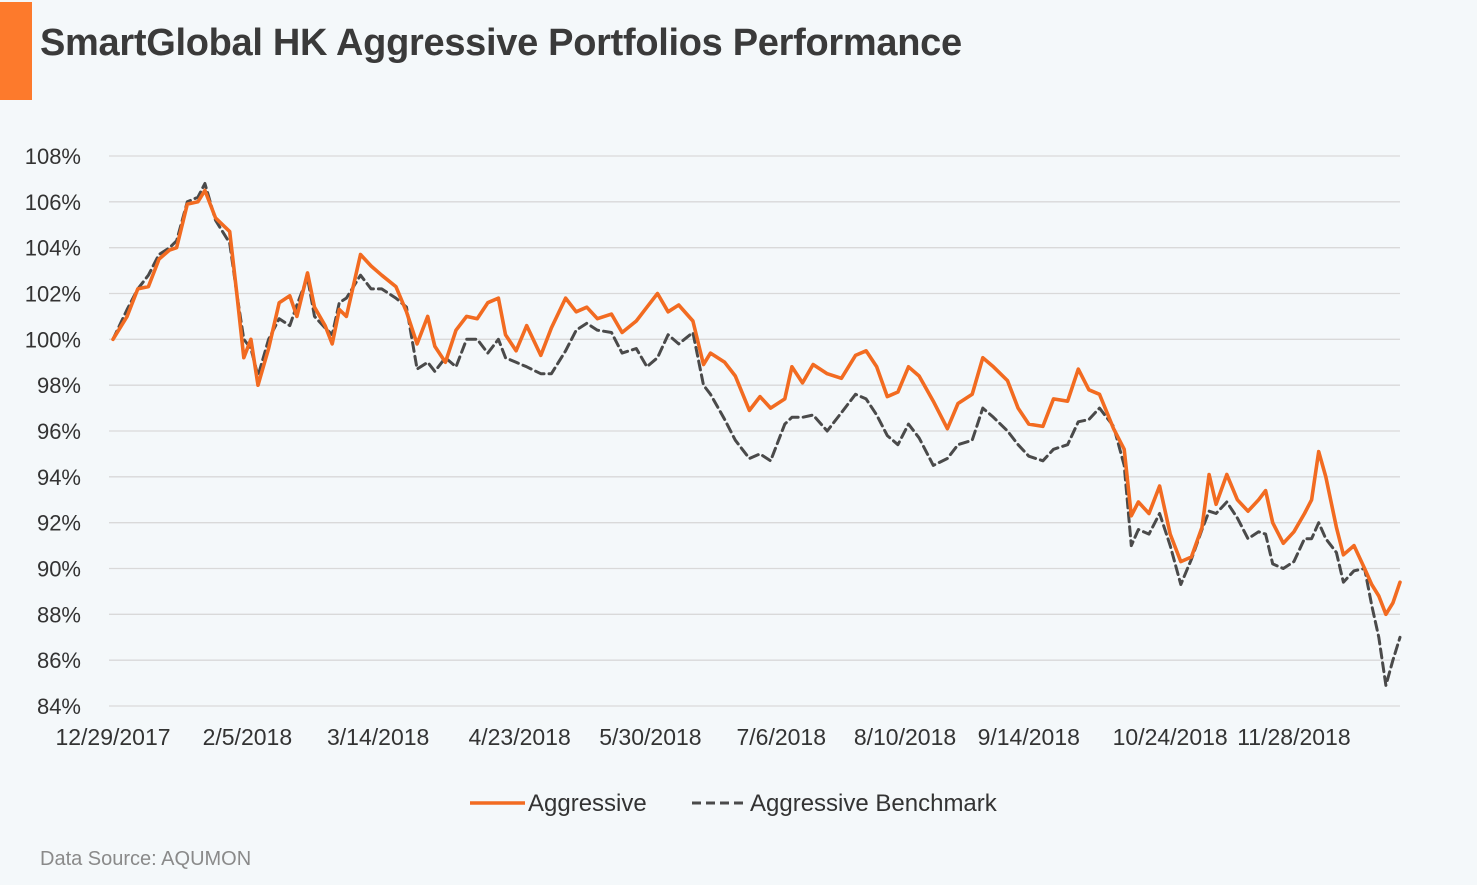 The height and width of the screenshot is (885, 1477). I want to click on y-tick-label: 90%, so click(59, 569).